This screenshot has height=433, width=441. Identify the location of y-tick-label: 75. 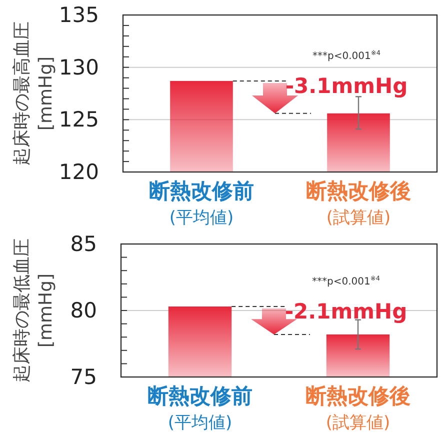
(83, 377).